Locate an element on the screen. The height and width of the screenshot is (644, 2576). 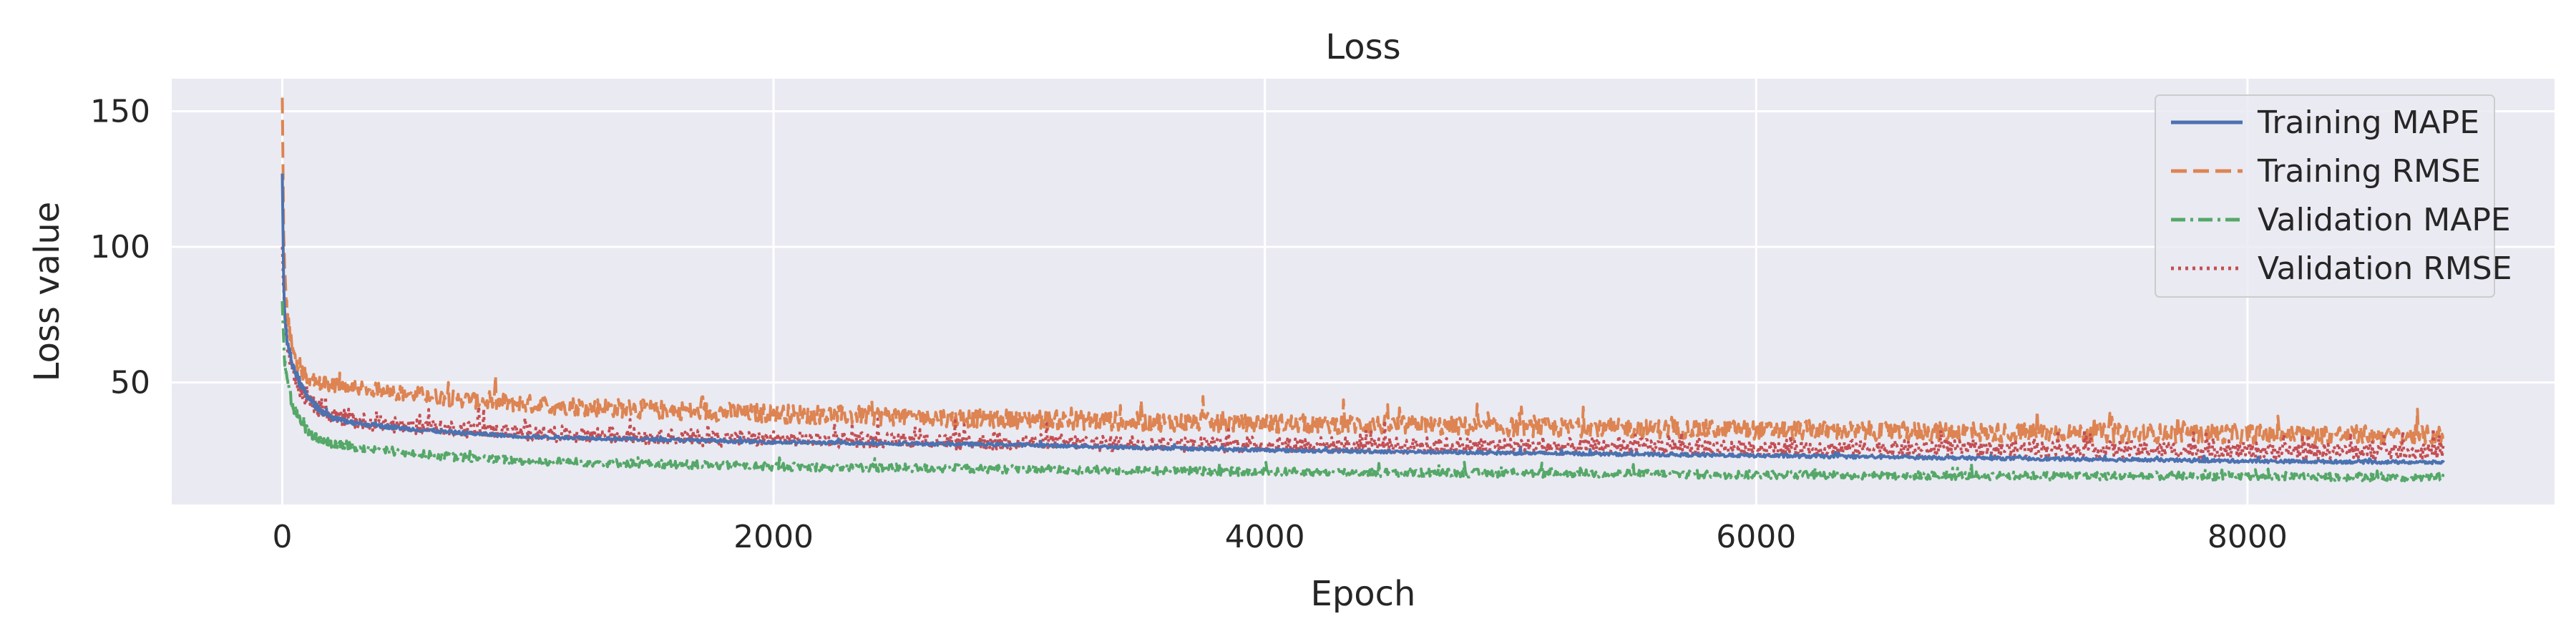
legend-label: Training MAPE is located at coordinates (2368, 122).